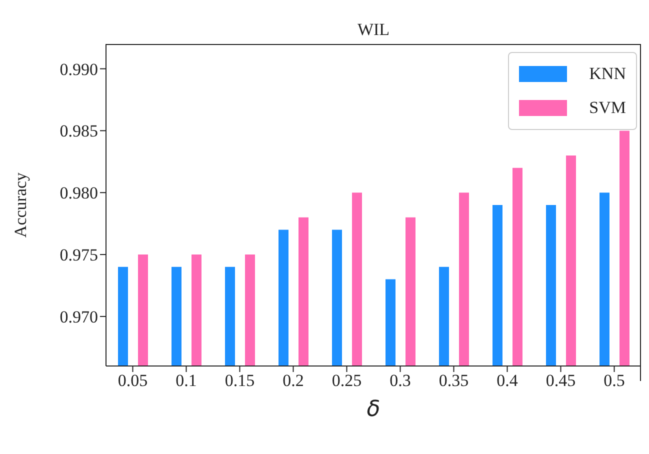 The height and width of the screenshot is (454, 649). Describe the element at coordinates (614, 380) in the screenshot. I see `x-tick-label: 0.5` at that location.